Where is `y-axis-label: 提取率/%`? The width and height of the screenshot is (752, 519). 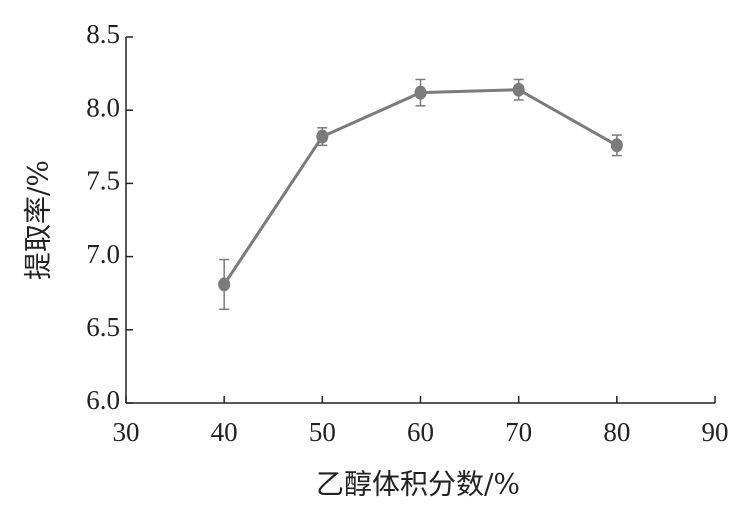 y-axis-label: 提取率/% is located at coordinates (38, 220).